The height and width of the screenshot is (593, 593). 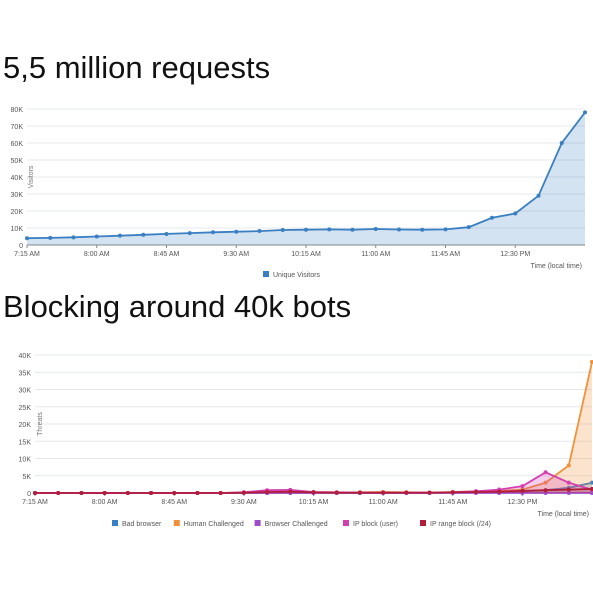 I want to click on x-tick-label: 8:00 AM, so click(x=105, y=502).